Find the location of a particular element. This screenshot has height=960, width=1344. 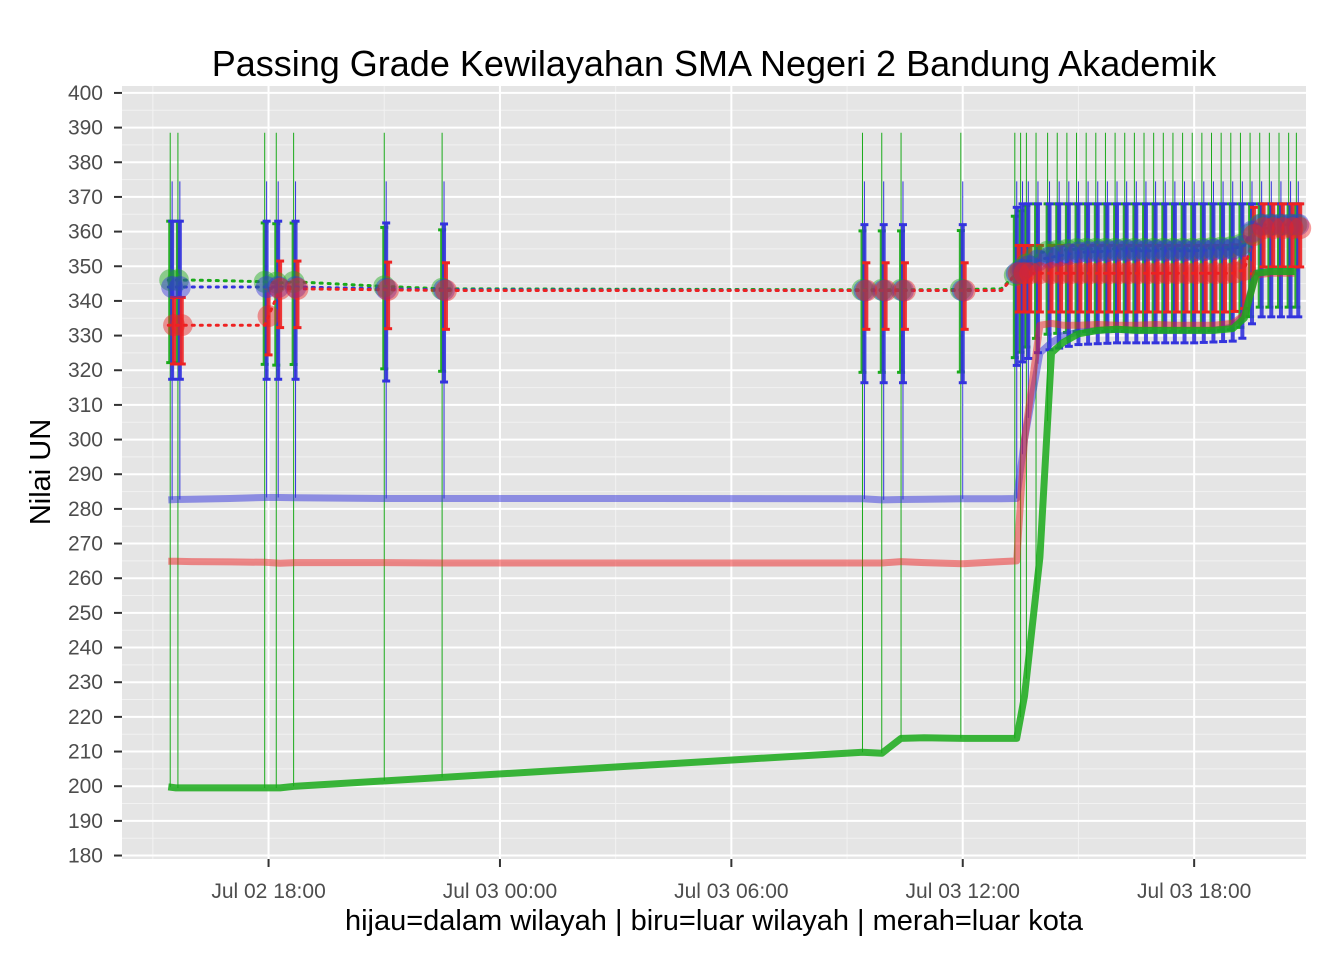

y-tick-label: 330 is located at coordinates (85, 336).